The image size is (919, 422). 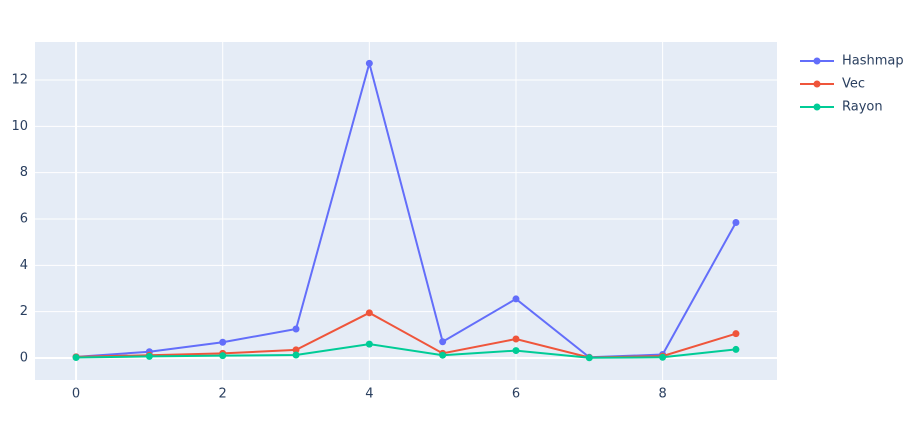 I want to click on legend-label: Rayon, so click(x=862, y=107).